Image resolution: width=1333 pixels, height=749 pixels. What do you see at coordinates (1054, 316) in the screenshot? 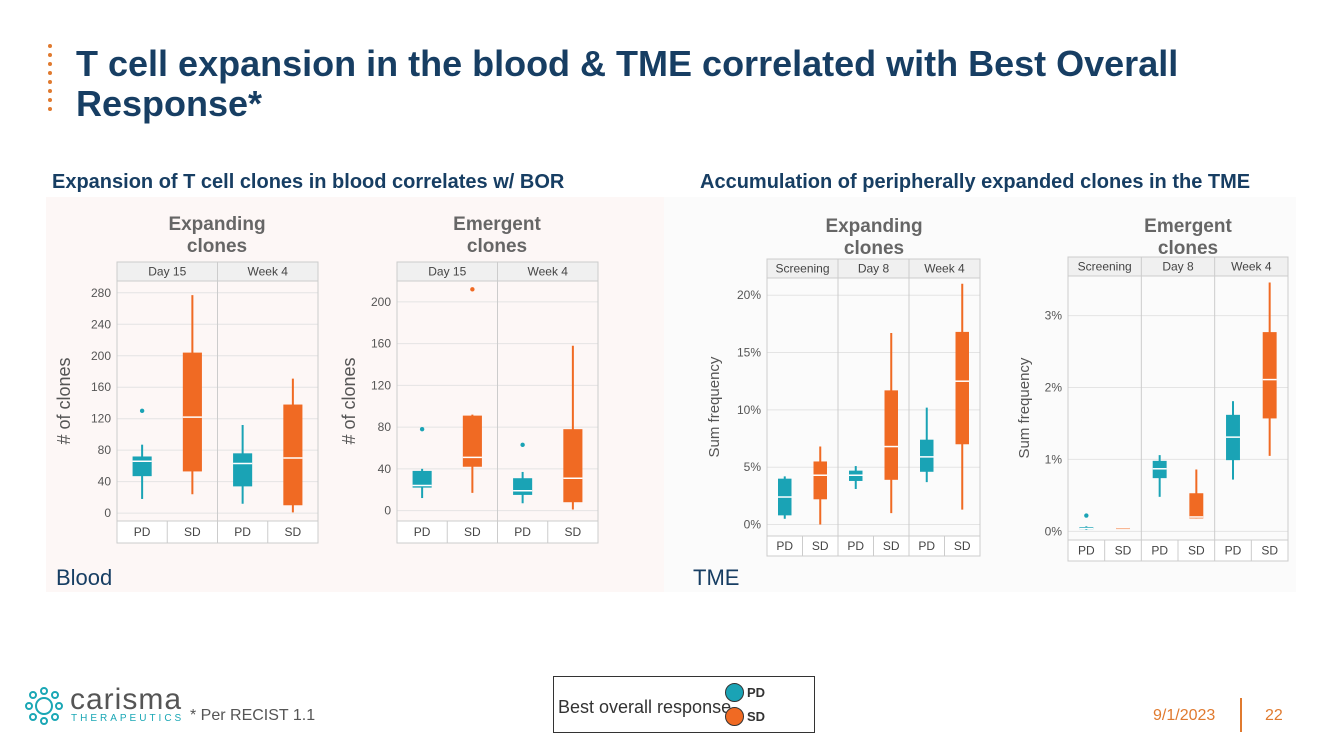
I see `y-tick-label: 3%` at bounding box center [1054, 316].